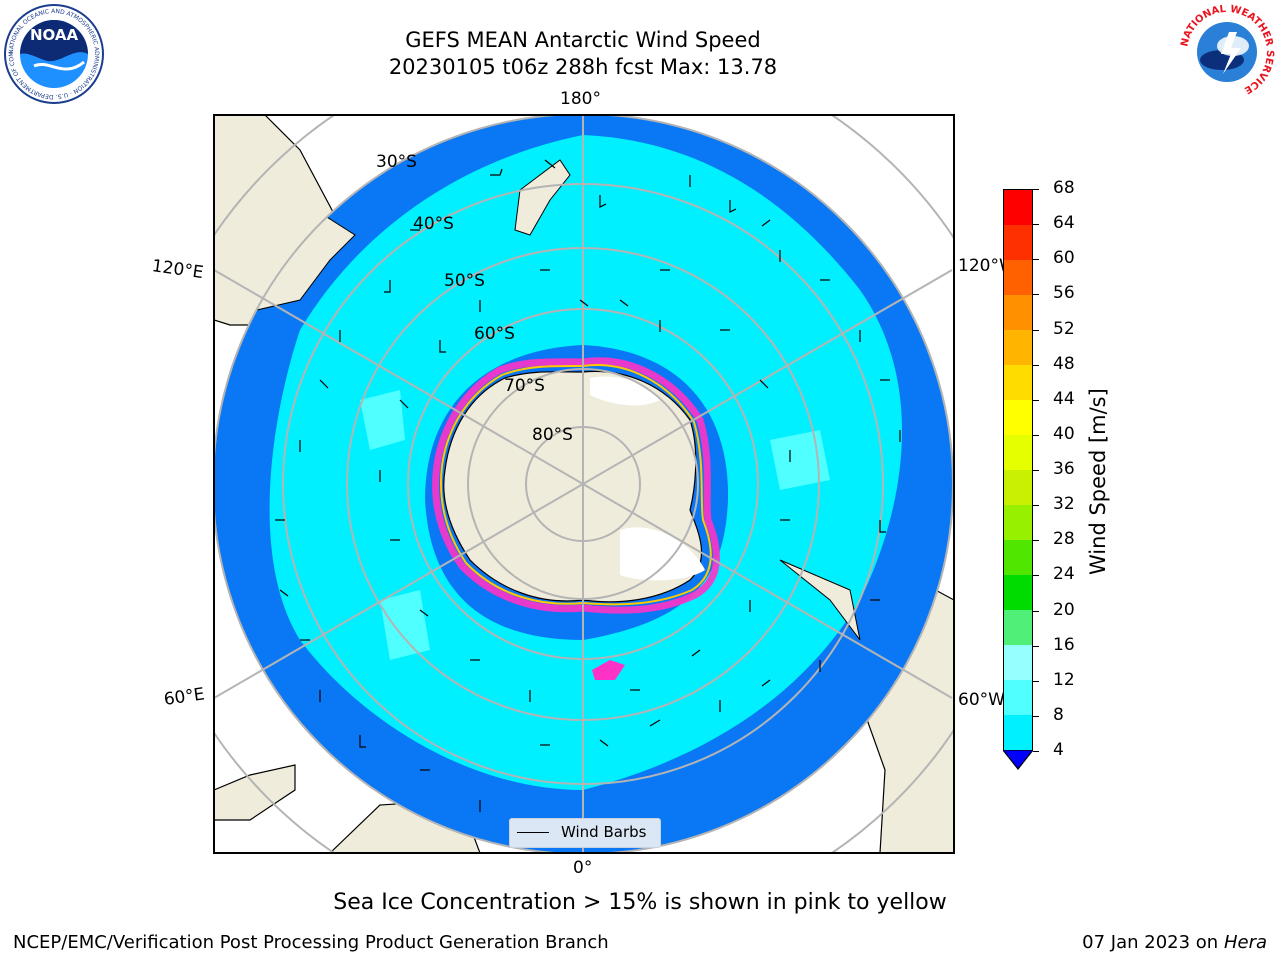 The height and width of the screenshot is (960, 1280). Describe the element at coordinates (1064, 293) in the screenshot. I see `colorbar-tick-label: 56` at that location.